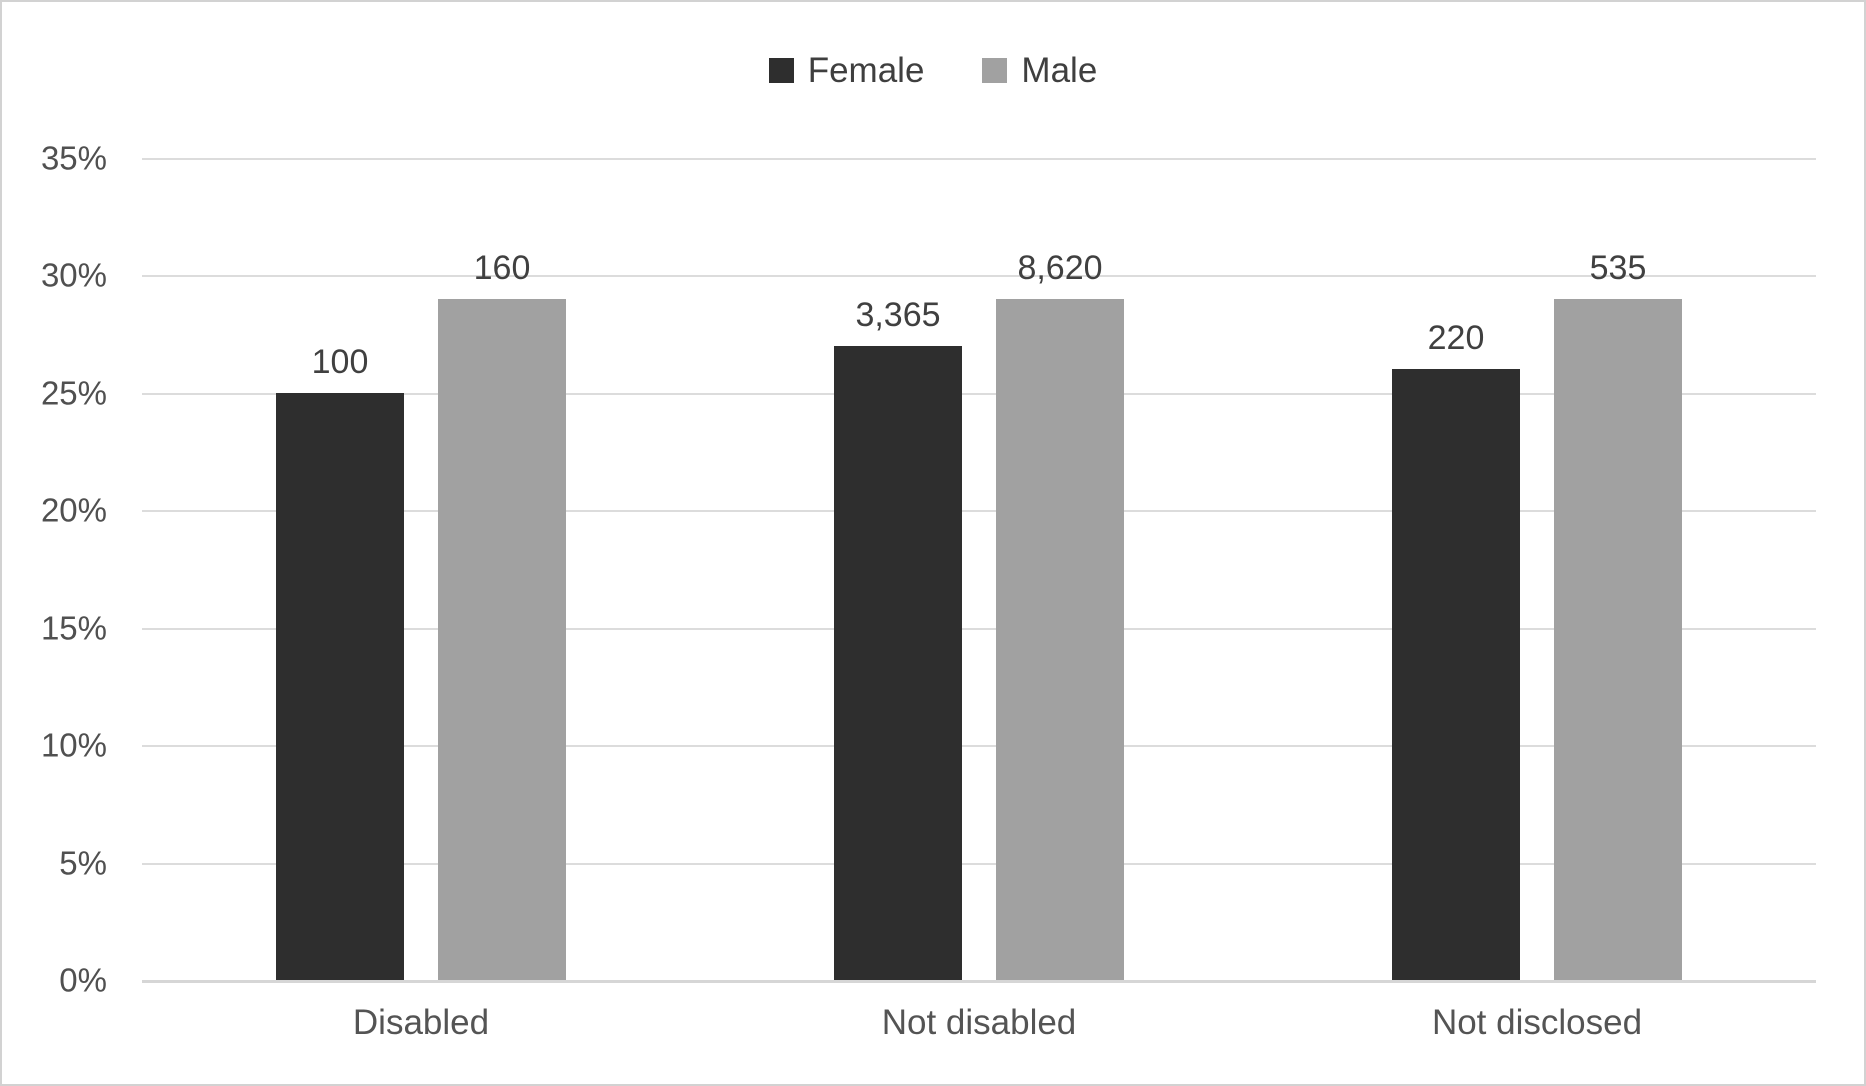 The height and width of the screenshot is (1086, 1866). What do you see at coordinates (1618, 267) in the screenshot?
I see `male-data-label-not-disclosed: 535` at bounding box center [1618, 267].